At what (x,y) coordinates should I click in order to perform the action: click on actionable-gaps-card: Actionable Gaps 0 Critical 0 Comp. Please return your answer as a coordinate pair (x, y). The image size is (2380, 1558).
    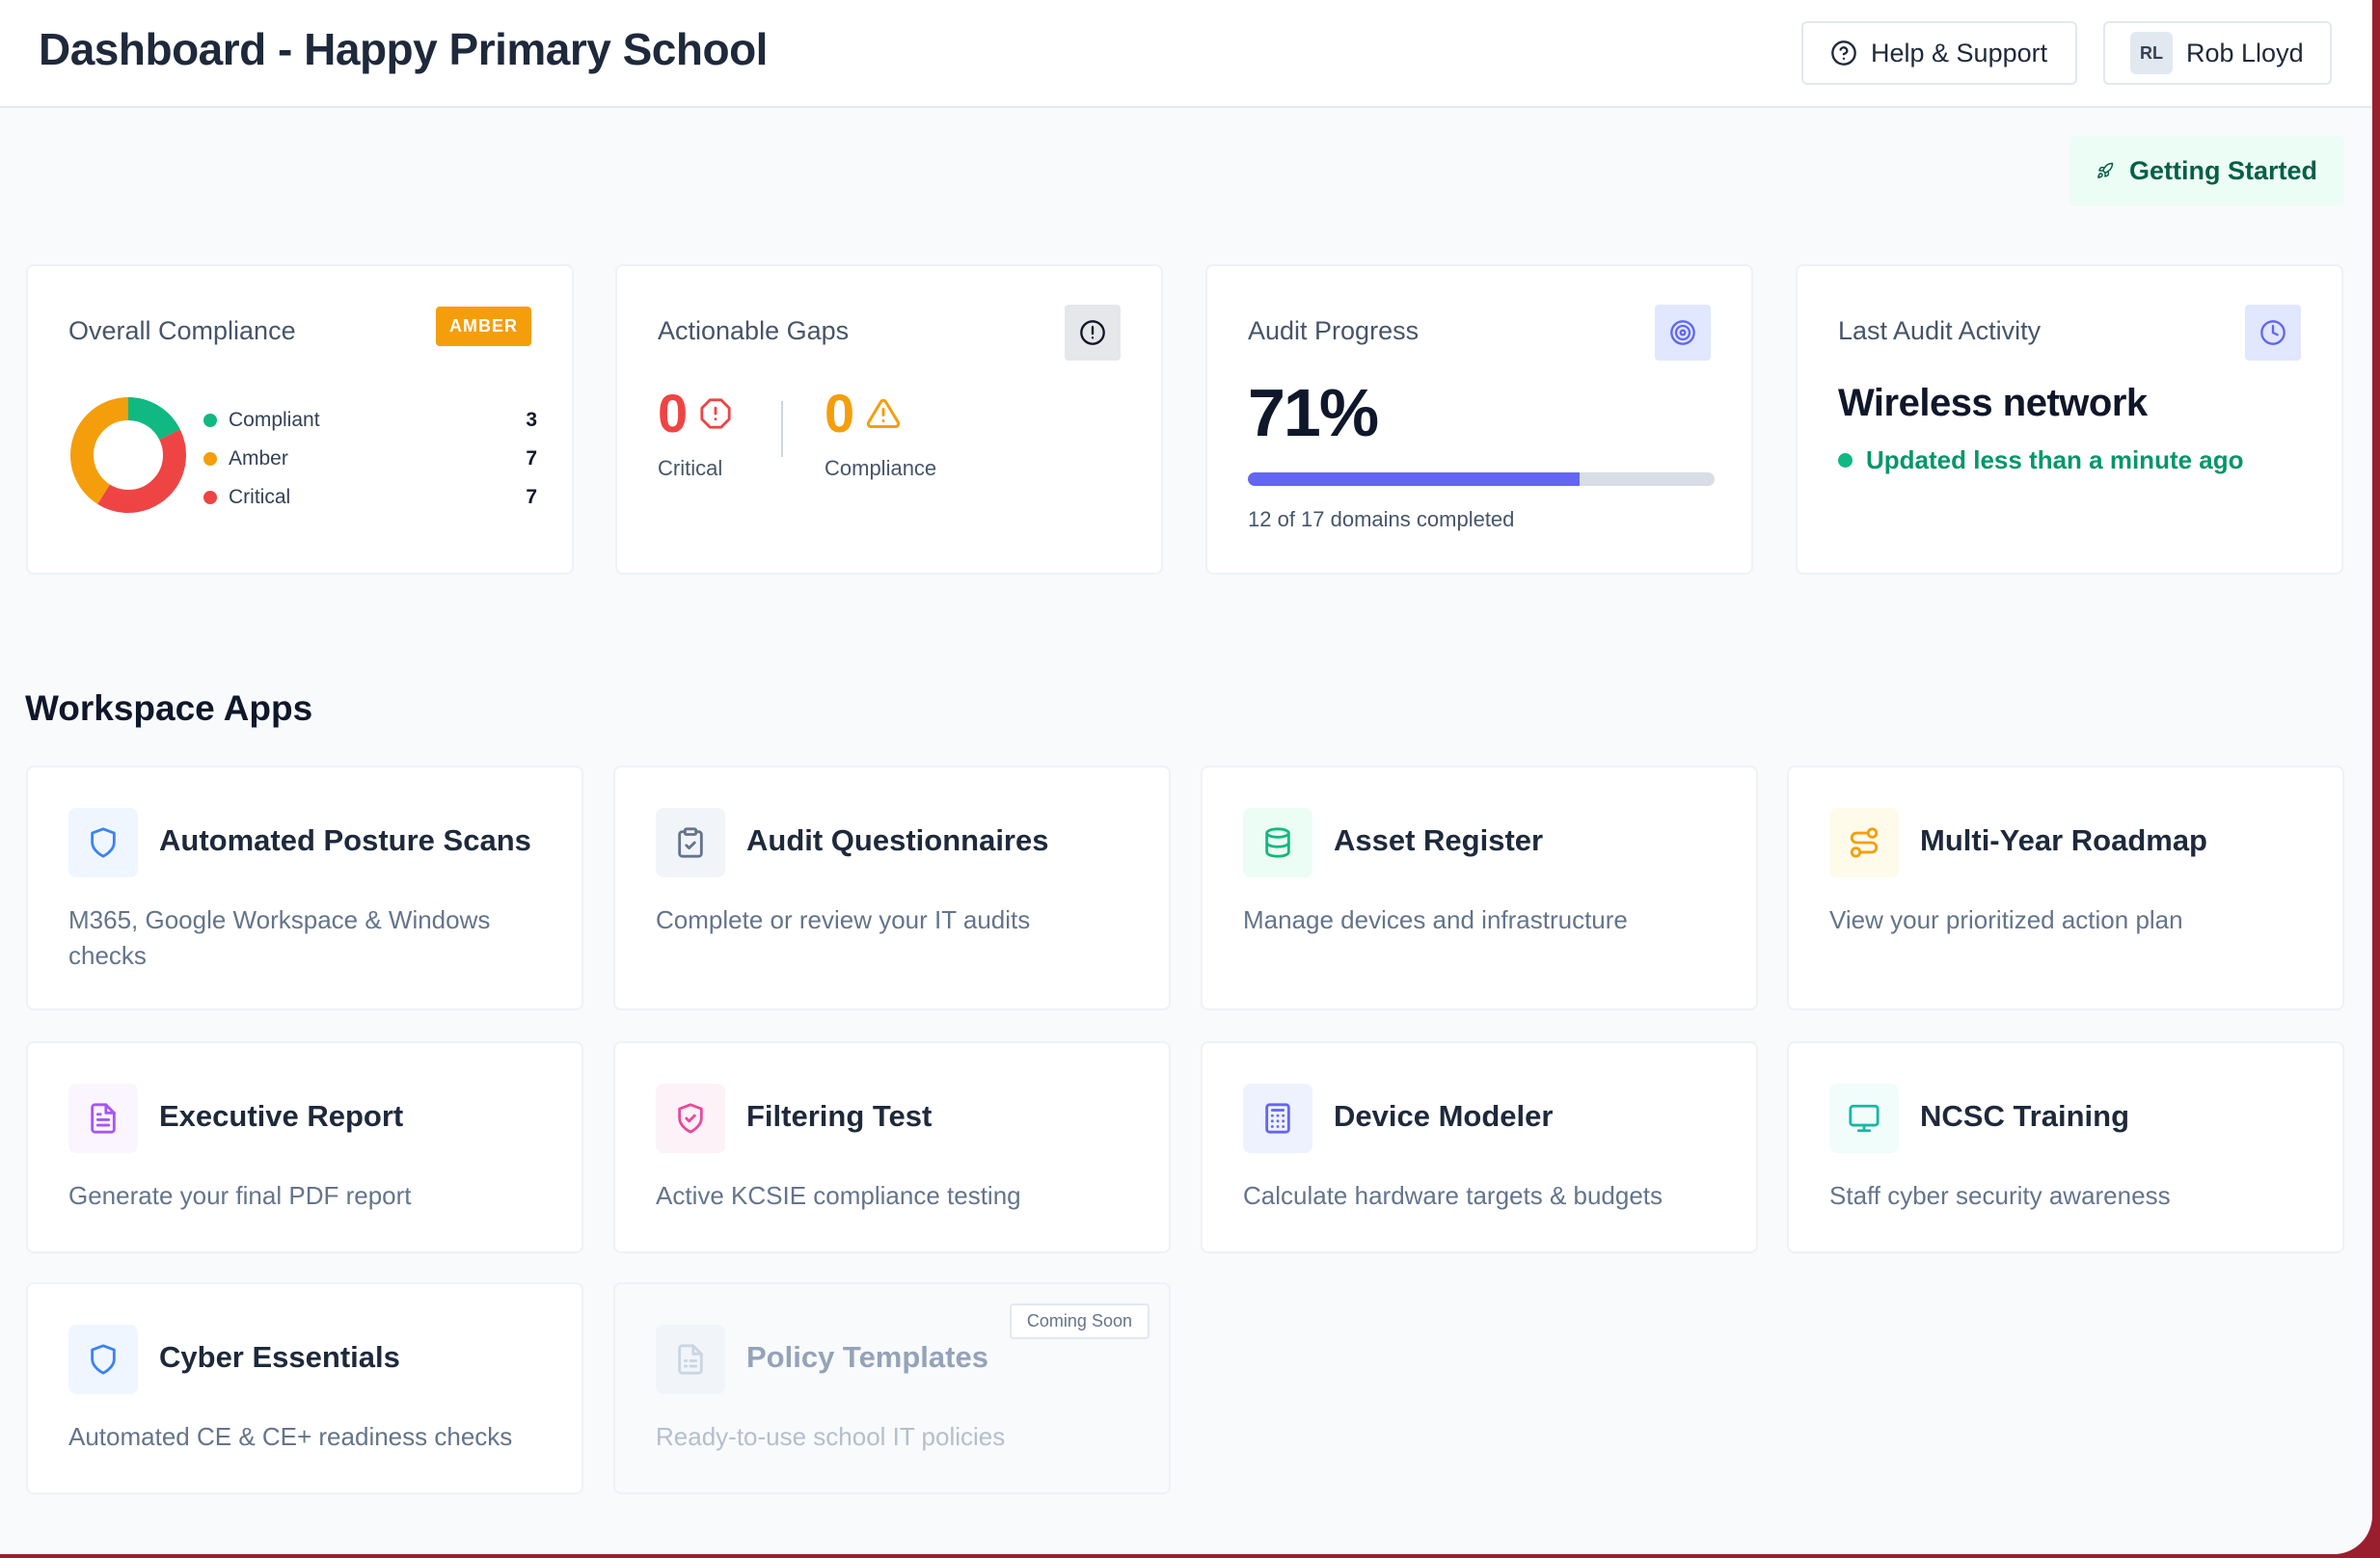
    Looking at the image, I should click on (889, 419).